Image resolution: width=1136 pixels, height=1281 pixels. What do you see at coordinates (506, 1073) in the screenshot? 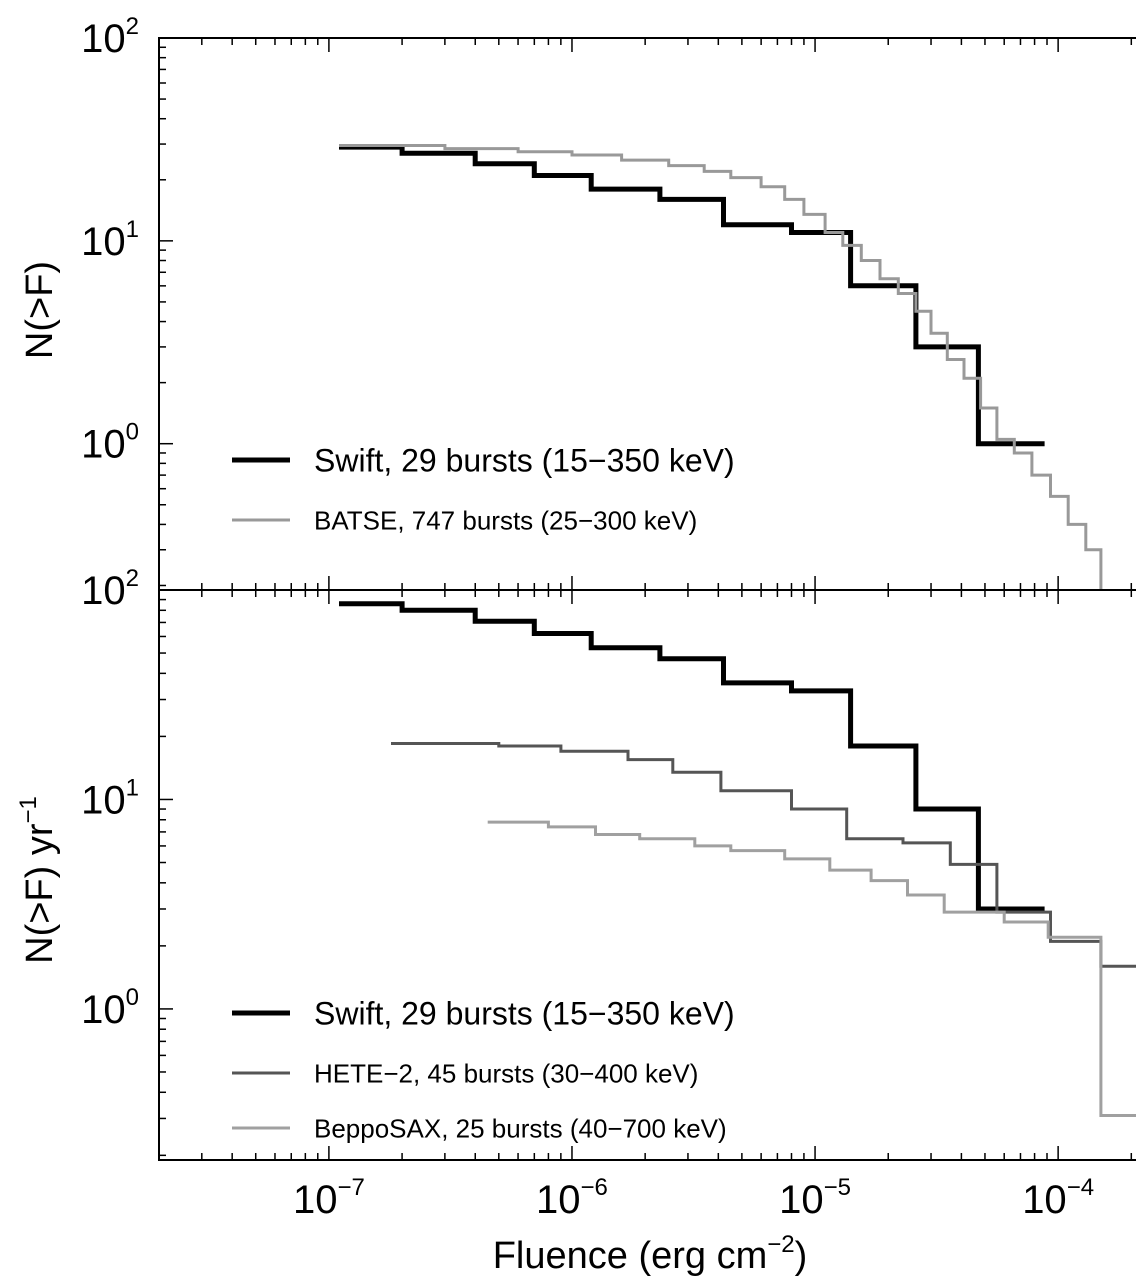
I see `legend-label: HETE−2, 45 bursts (30−400 keV)` at bounding box center [506, 1073].